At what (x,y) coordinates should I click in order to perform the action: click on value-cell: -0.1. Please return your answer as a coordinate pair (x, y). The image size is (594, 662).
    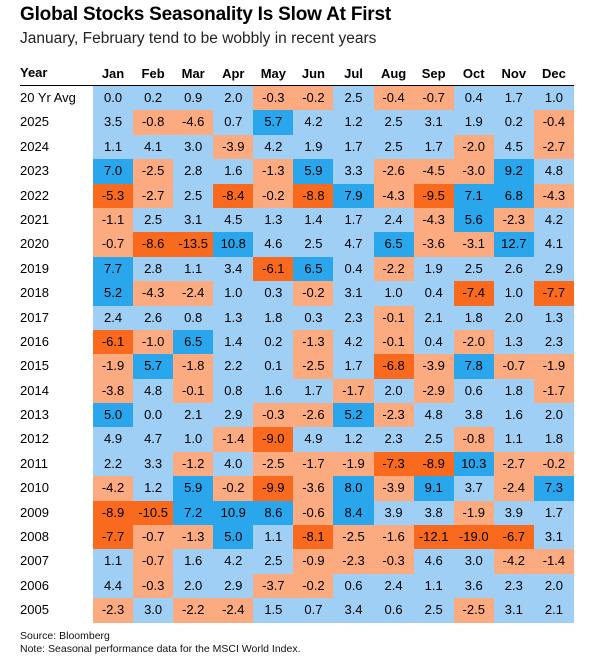
    Looking at the image, I should click on (393, 342).